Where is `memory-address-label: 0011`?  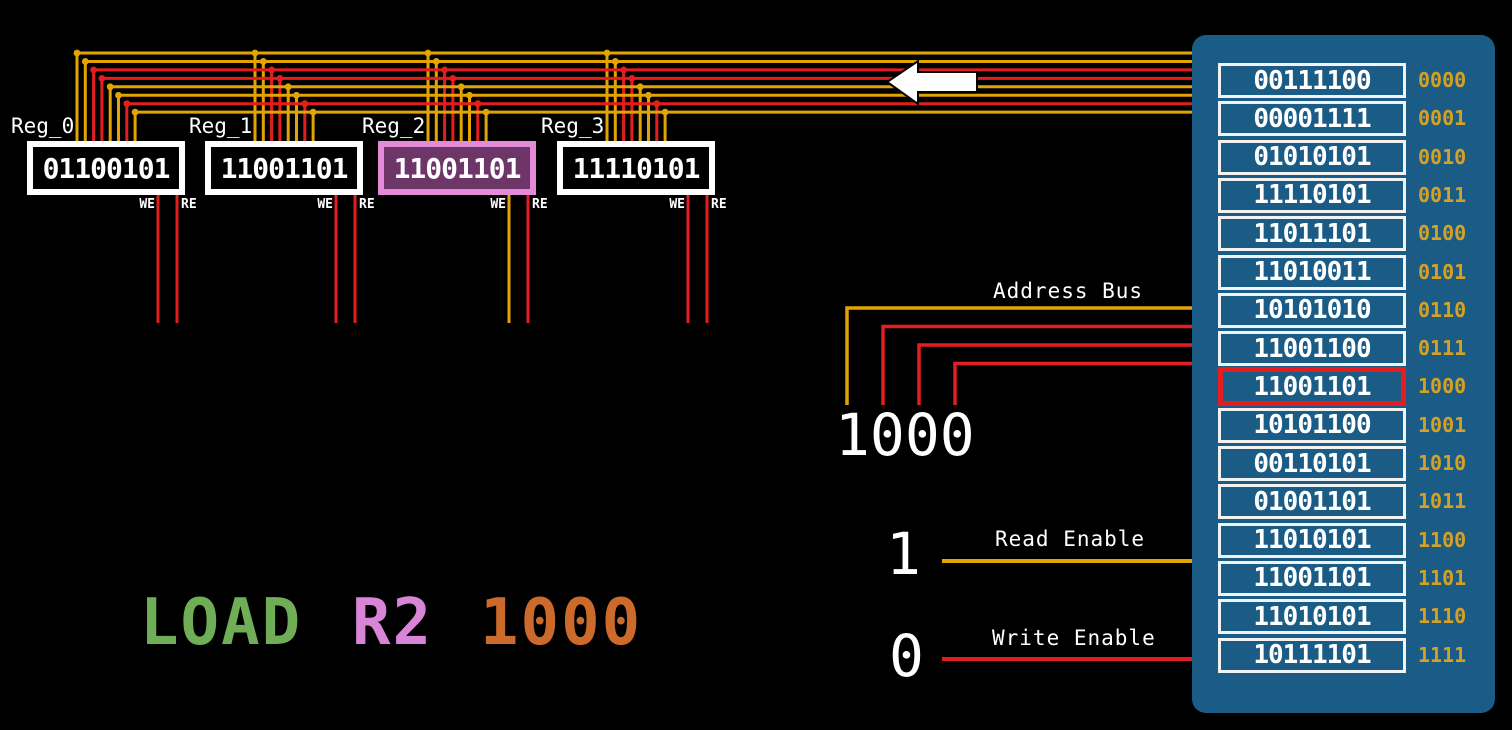 memory-address-label: 0011 is located at coordinates (1442, 194).